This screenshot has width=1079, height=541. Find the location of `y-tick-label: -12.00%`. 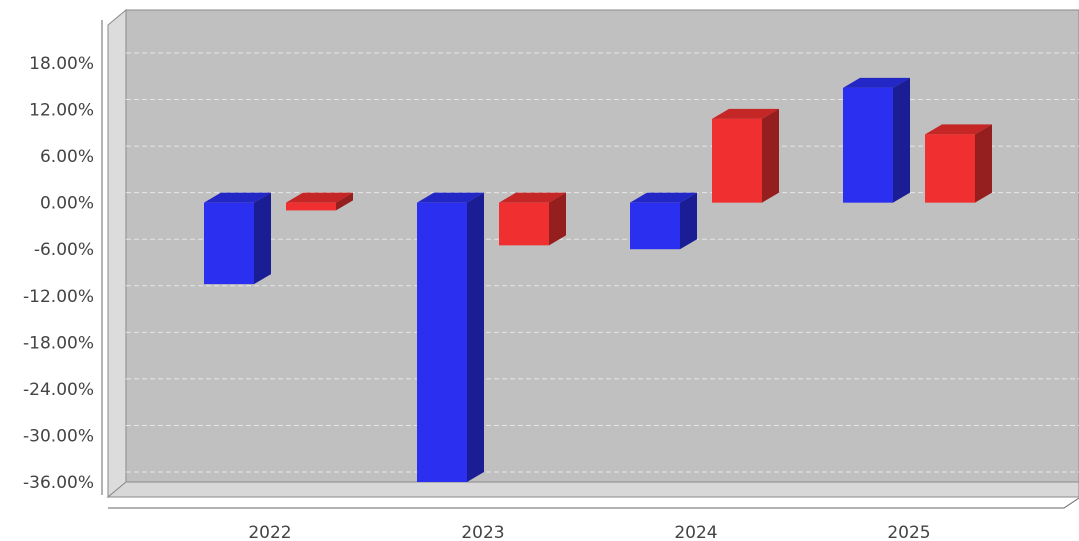

y-tick-label: -12.00% is located at coordinates (58, 297).